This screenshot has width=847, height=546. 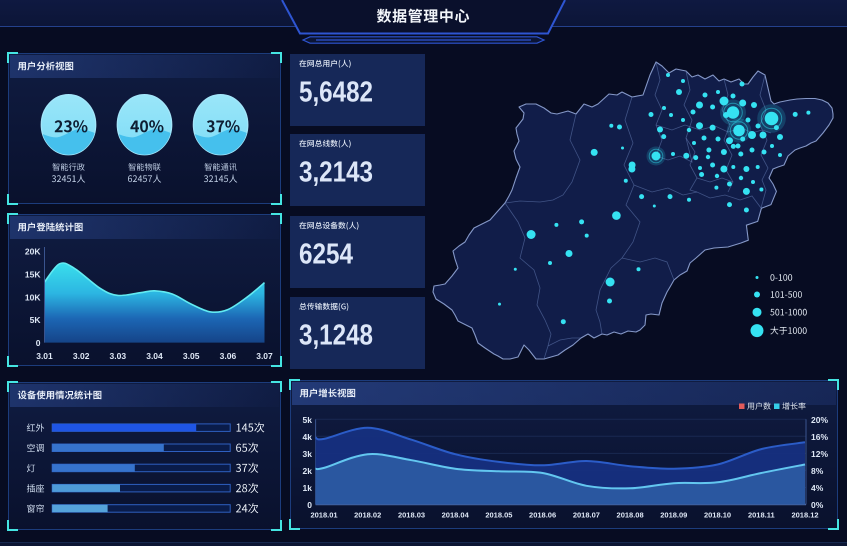 What do you see at coordinates (336, 93) in the screenshot?
I see `svg-text: 5,6482` at bounding box center [336, 93].